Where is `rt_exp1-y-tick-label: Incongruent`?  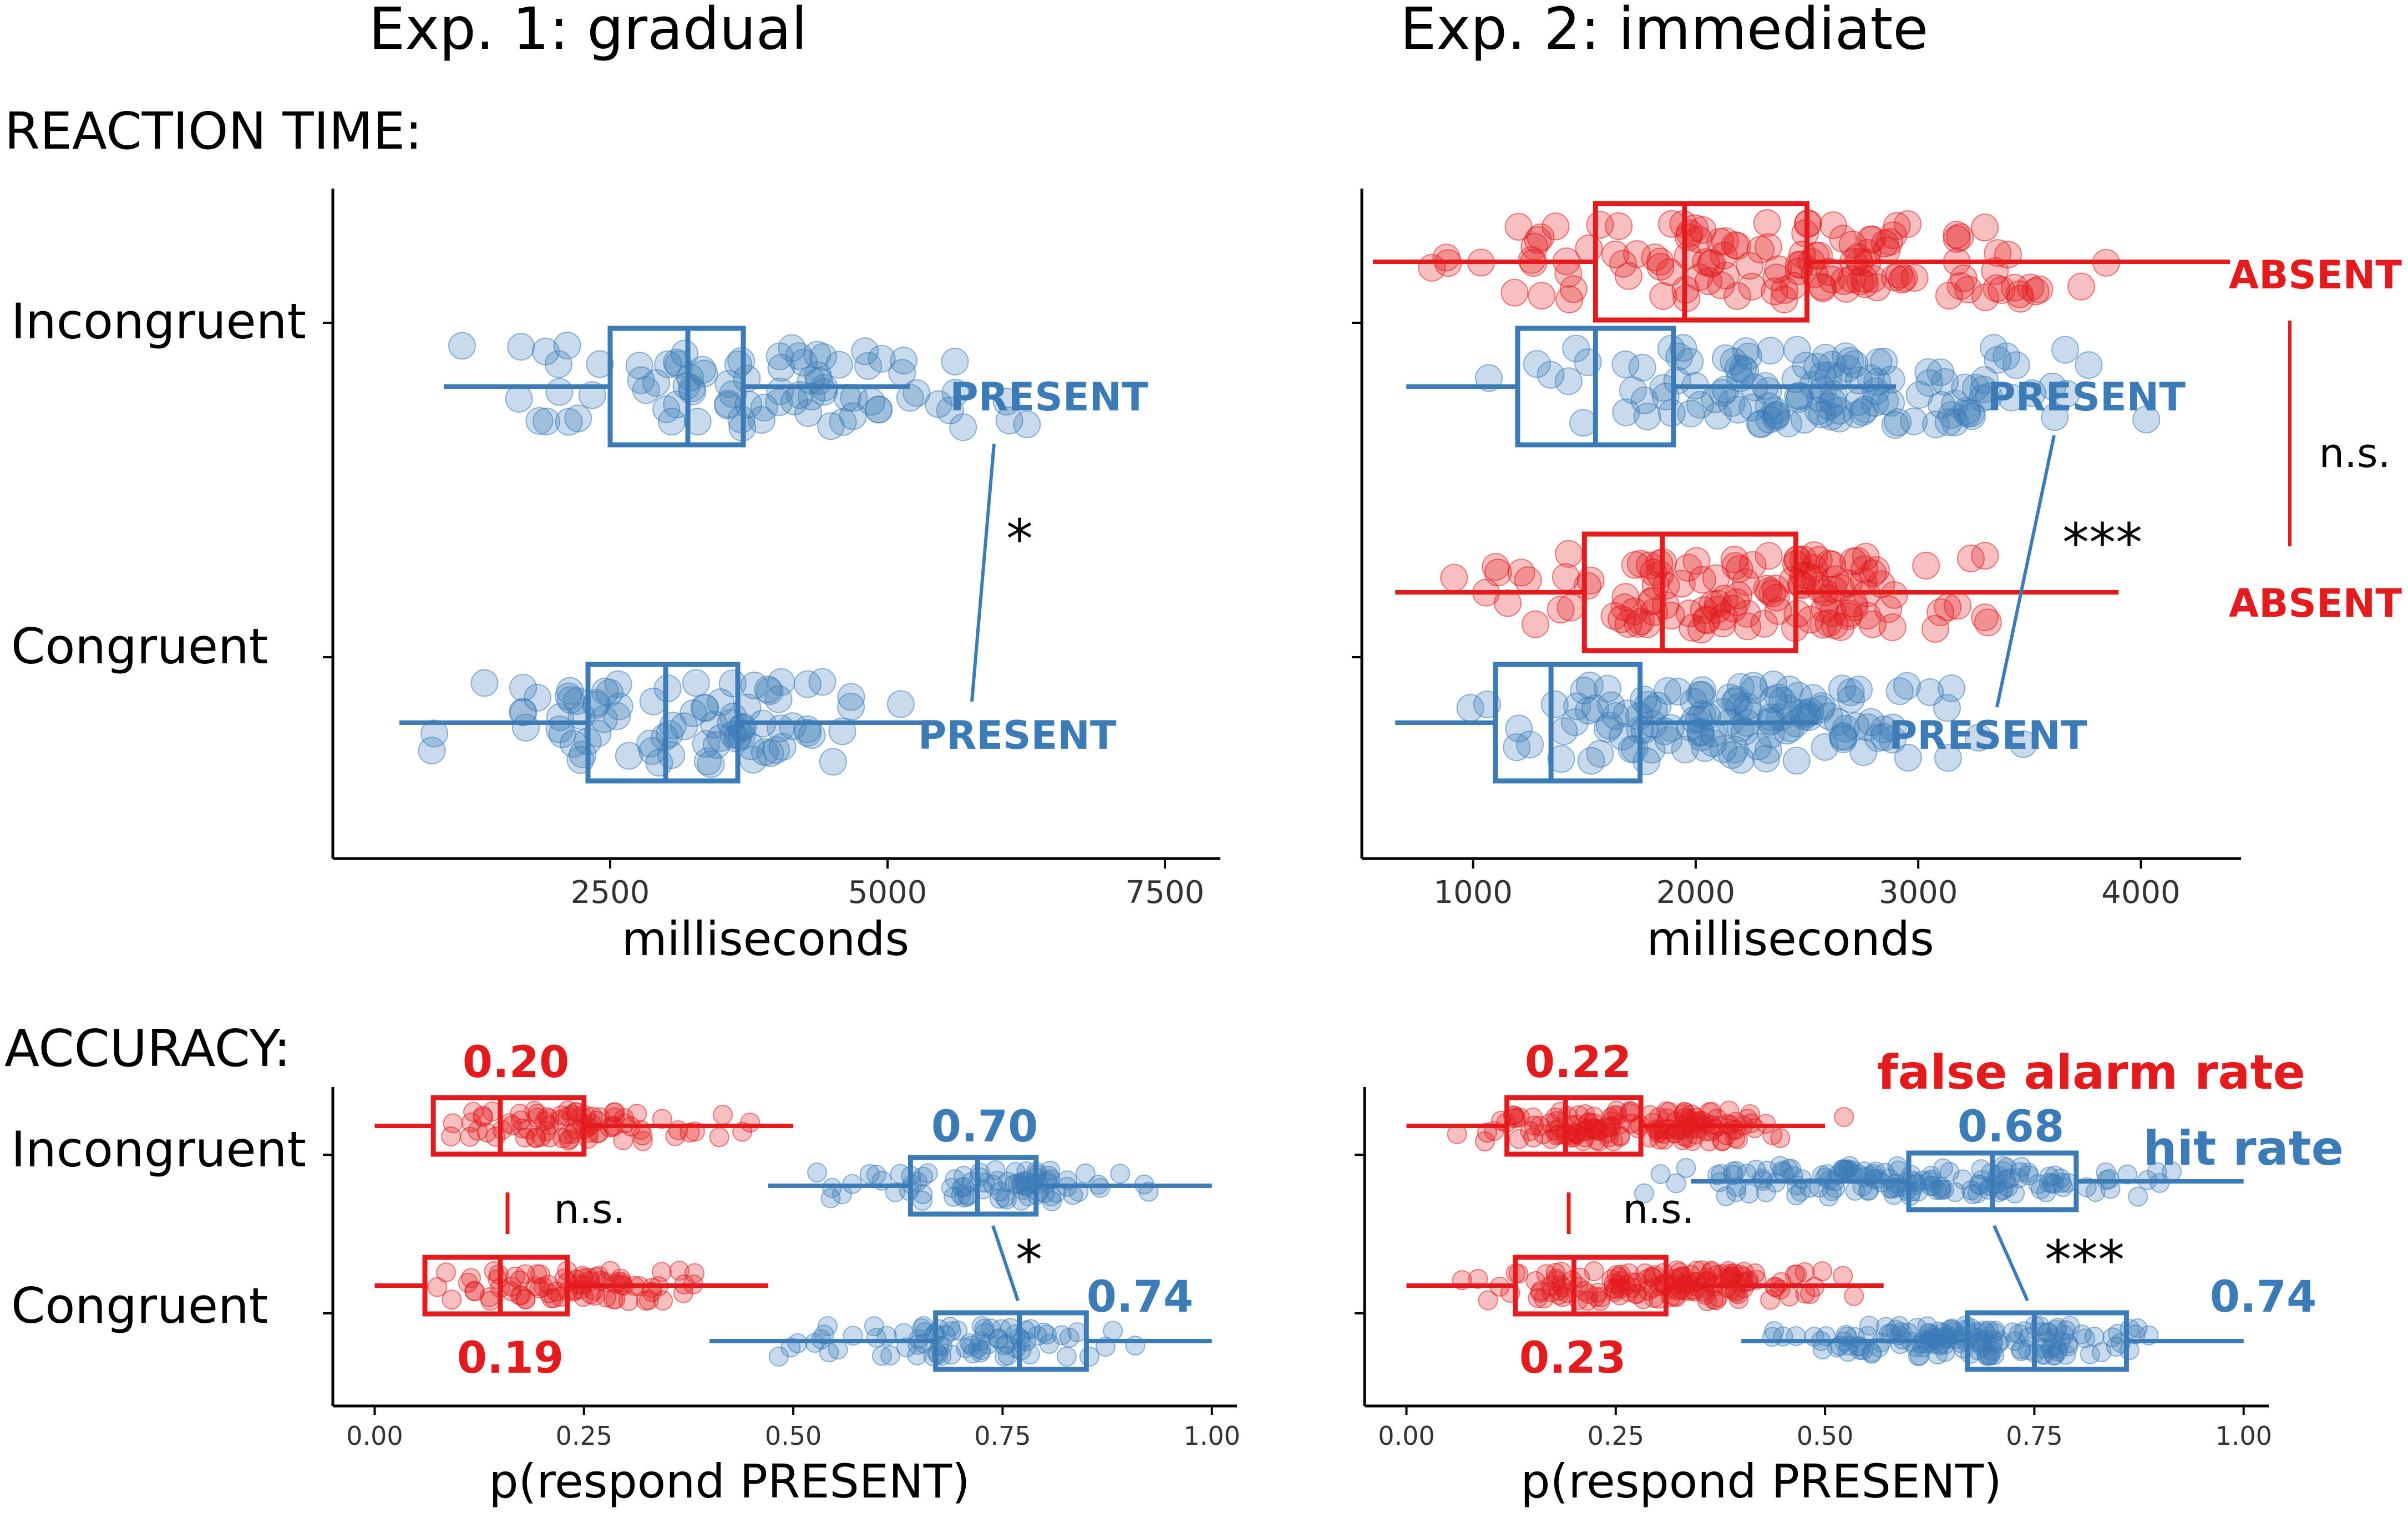
rt_exp1-y-tick-label: Incongruent is located at coordinates (159, 321).